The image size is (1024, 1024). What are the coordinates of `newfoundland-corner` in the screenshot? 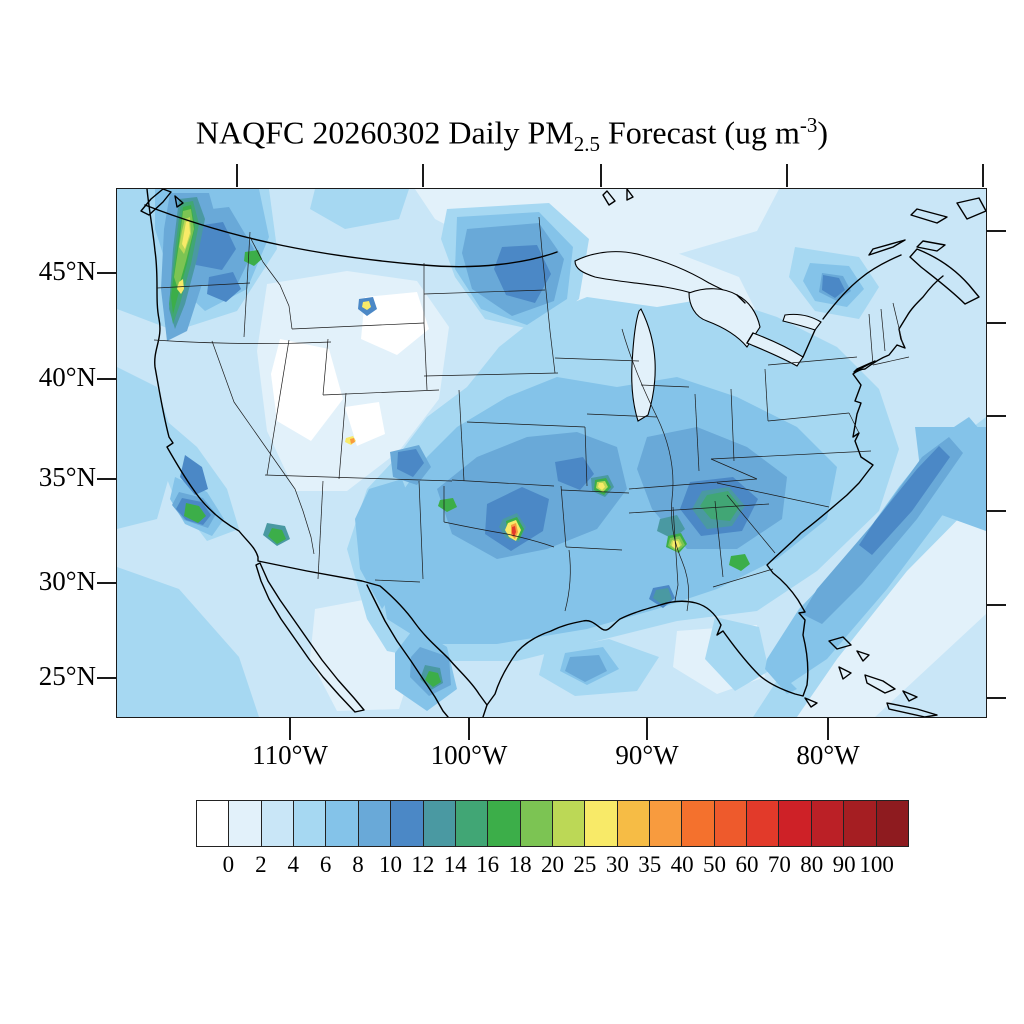 It's located at (971, 208).